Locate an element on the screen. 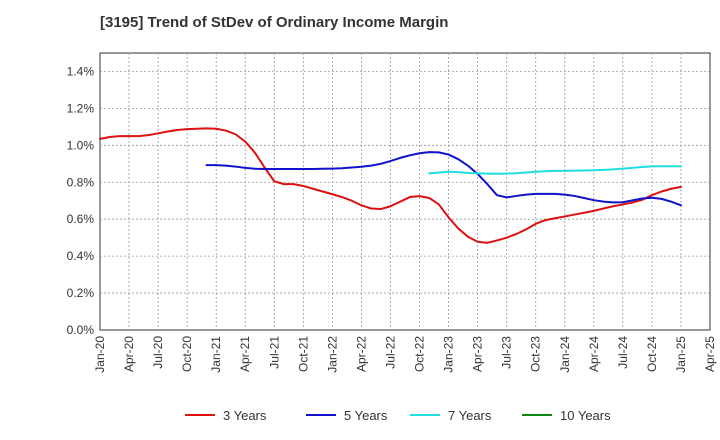 The width and height of the screenshot is (720, 440). y-tick-label: 0.0% is located at coordinates (81, 330).